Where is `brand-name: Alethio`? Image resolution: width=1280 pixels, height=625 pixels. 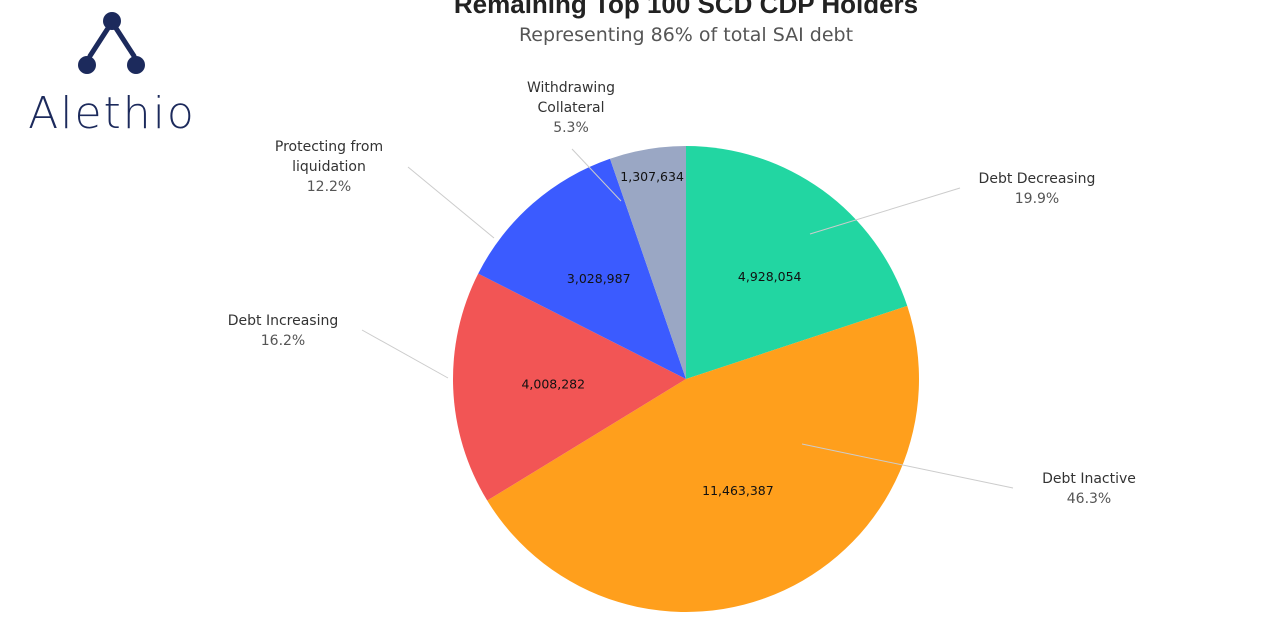
brand-name: Alethio is located at coordinates (112, 113).